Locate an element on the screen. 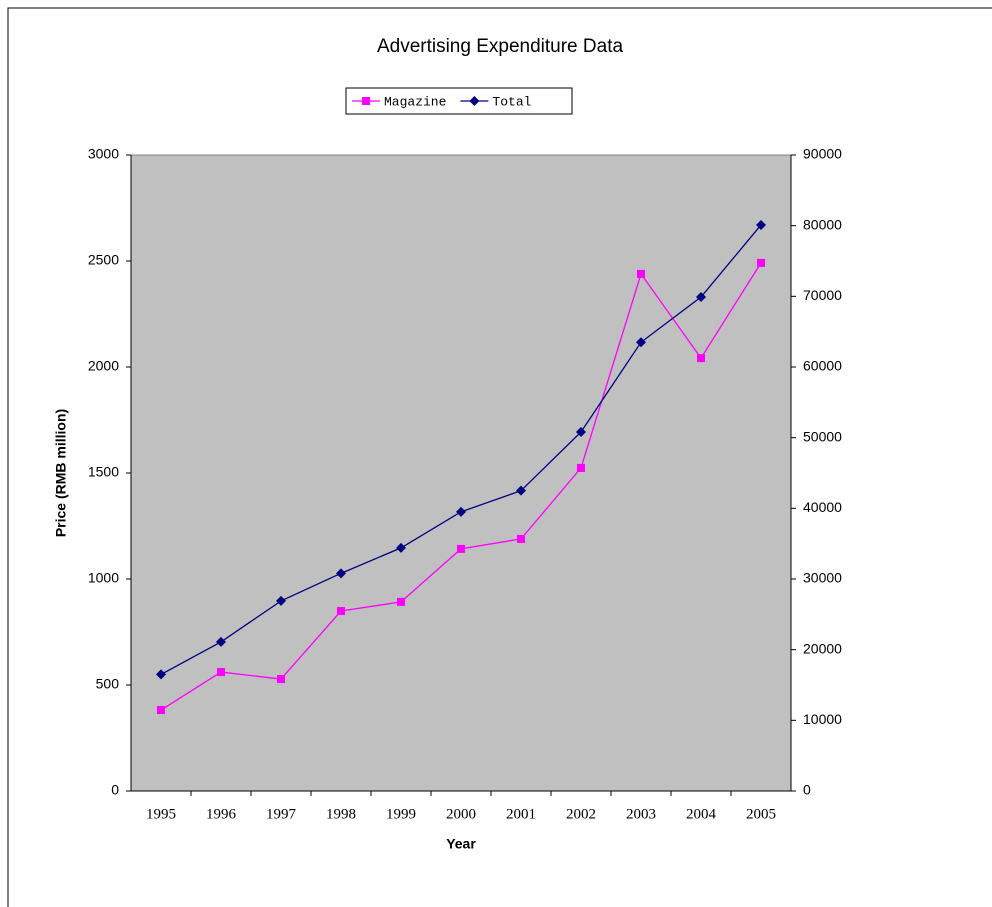 The height and width of the screenshot is (907, 992). x-tick-label: 1996 is located at coordinates (221, 814).